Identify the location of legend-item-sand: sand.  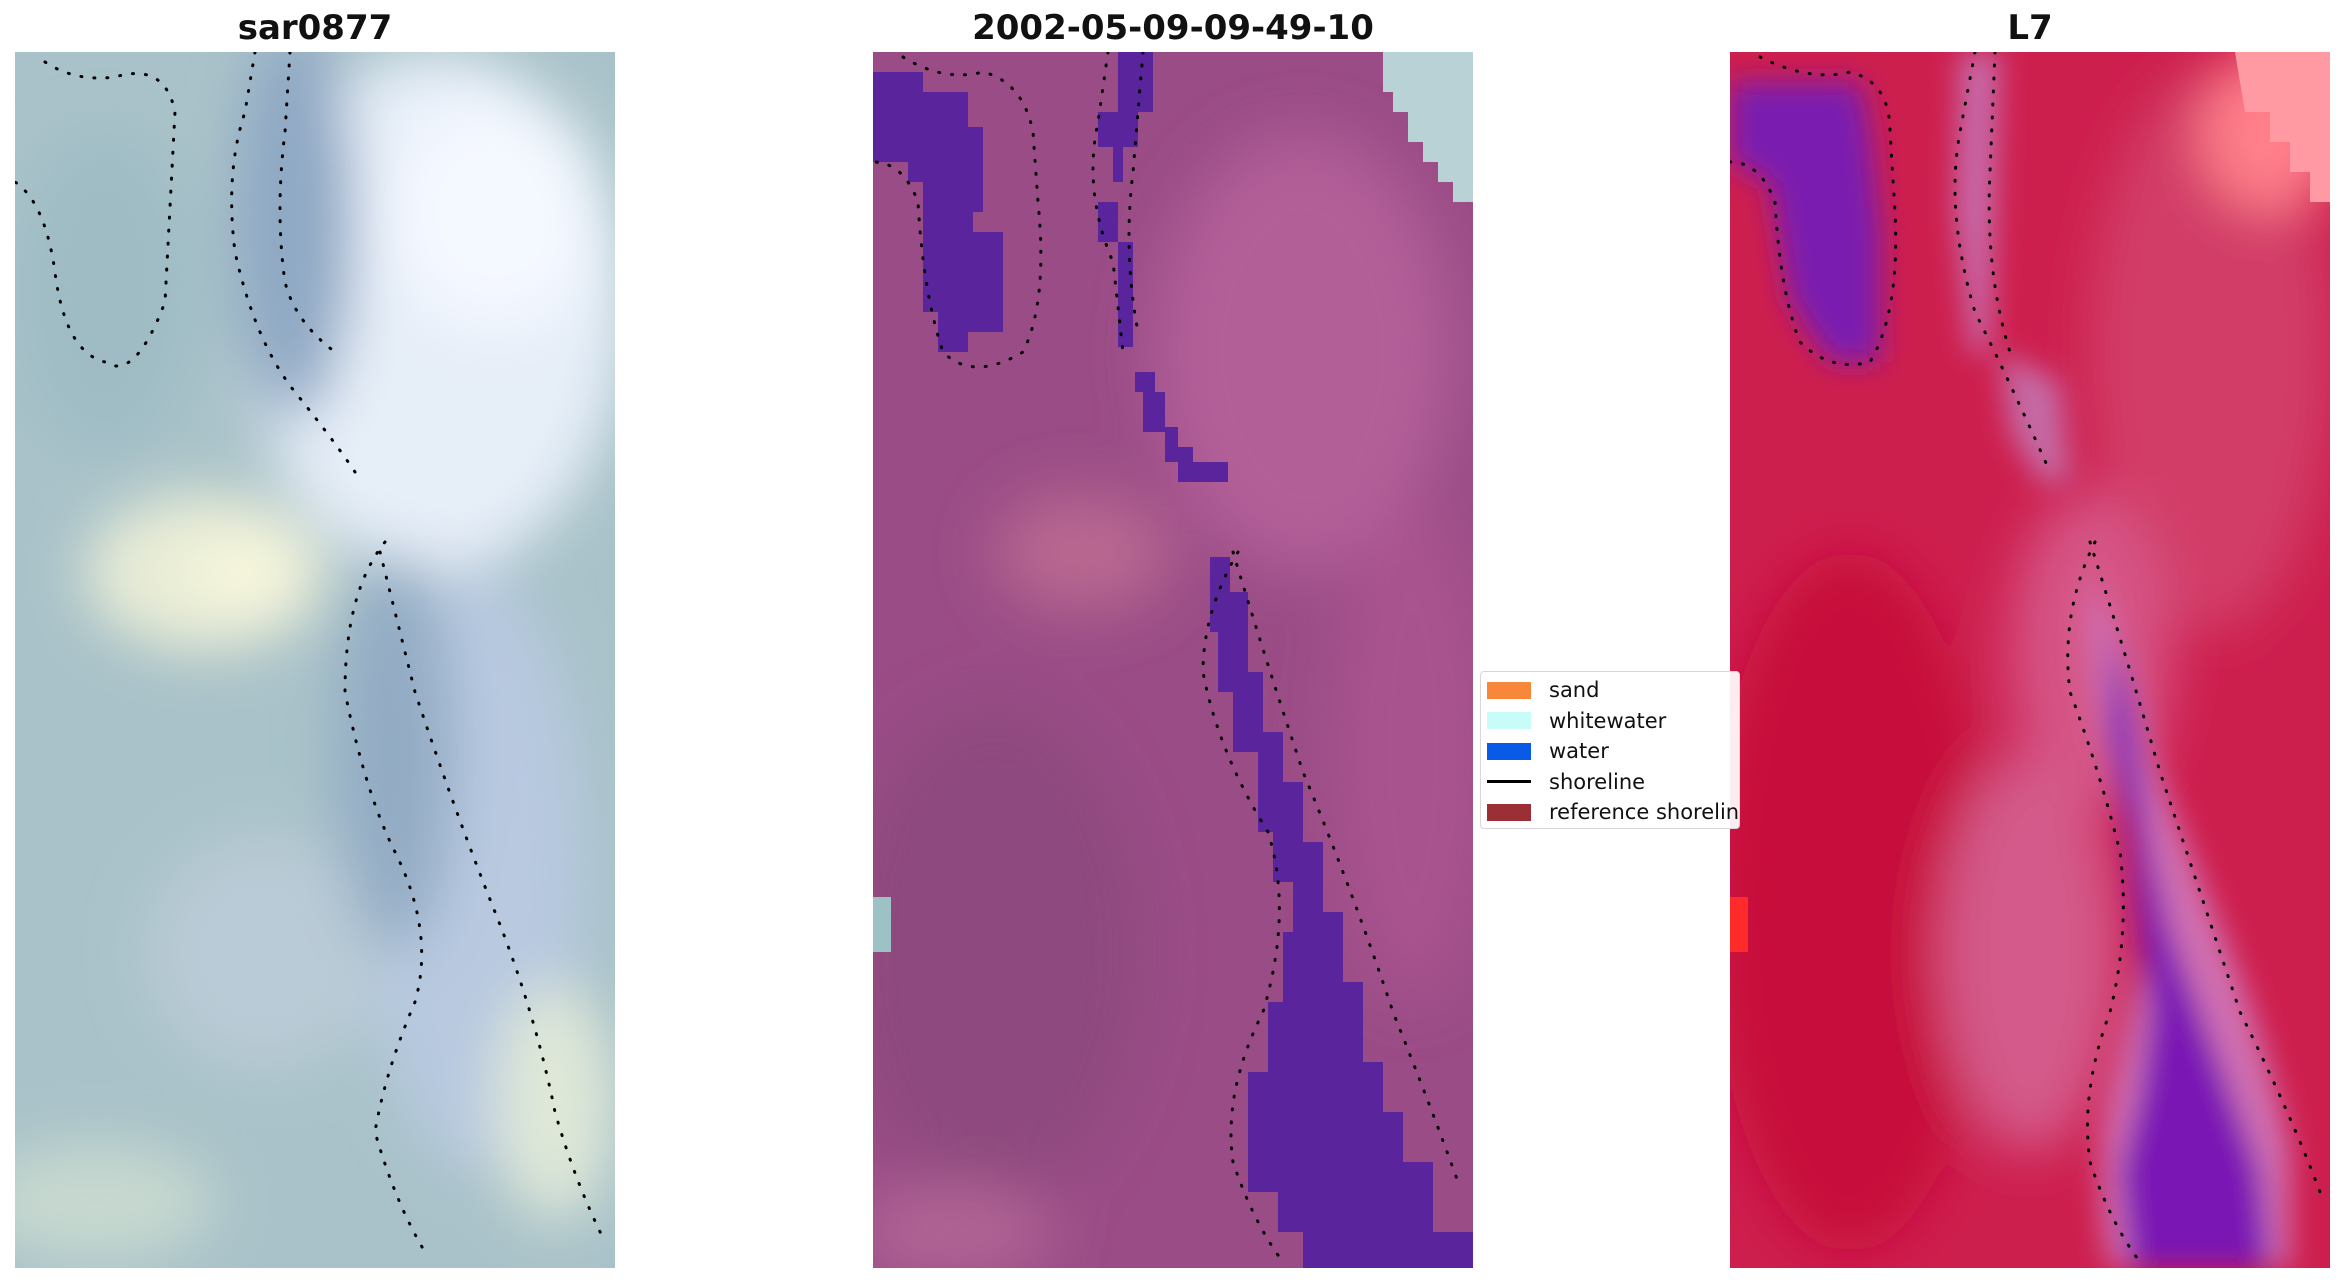
(1610, 690).